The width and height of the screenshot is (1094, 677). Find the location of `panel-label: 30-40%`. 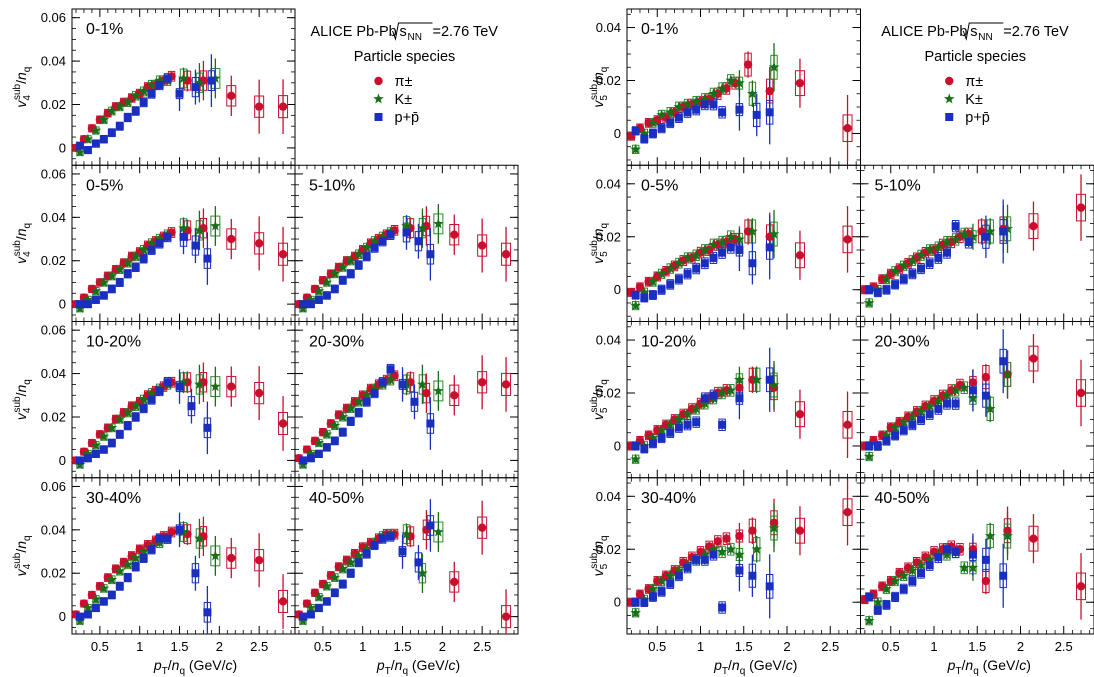

panel-label: 30-40% is located at coordinates (668, 498).